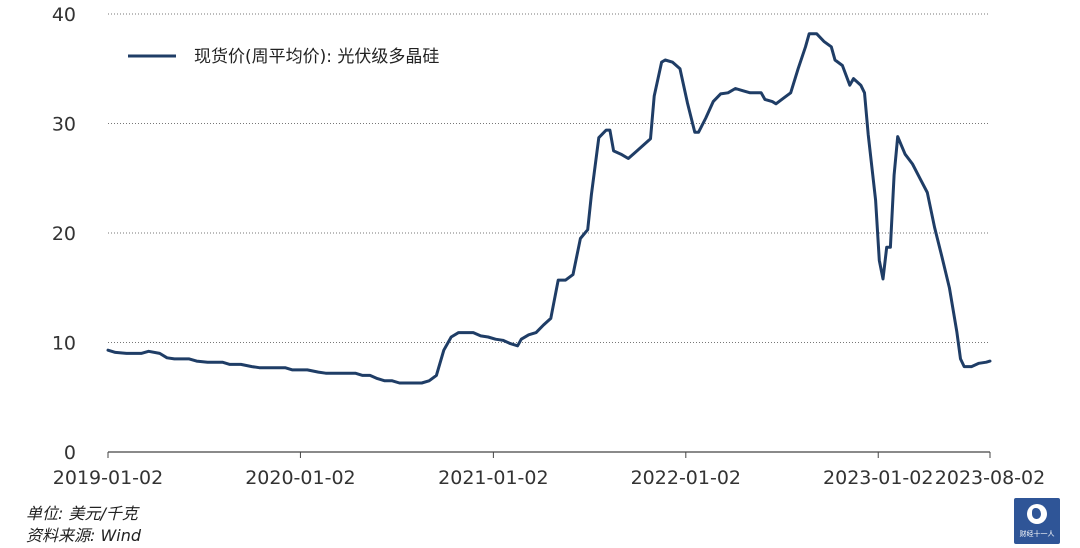 The image size is (1080, 548). I want to click on x-tick-label: 2022-01-02, so click(686, 478).